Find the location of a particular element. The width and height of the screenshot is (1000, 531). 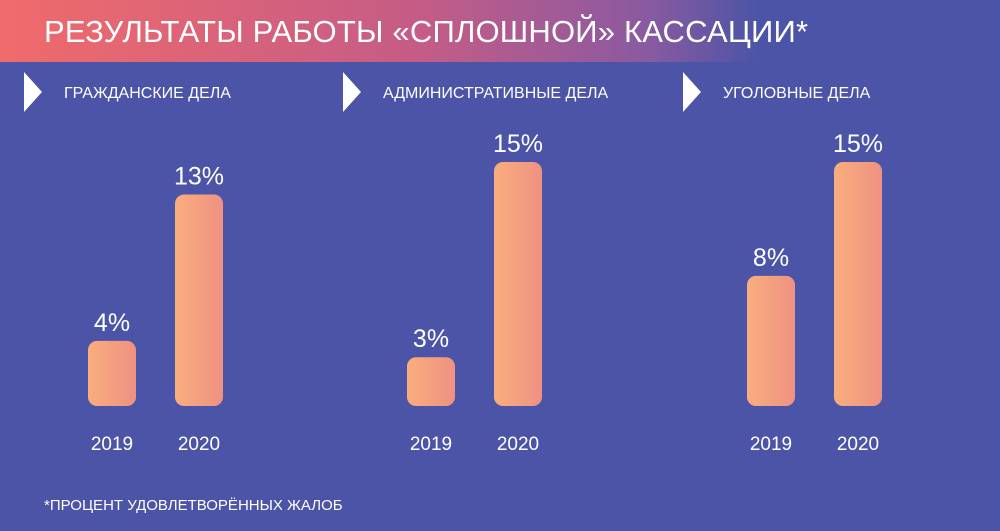

data-label: 3% is located at coordinates (431, 339).